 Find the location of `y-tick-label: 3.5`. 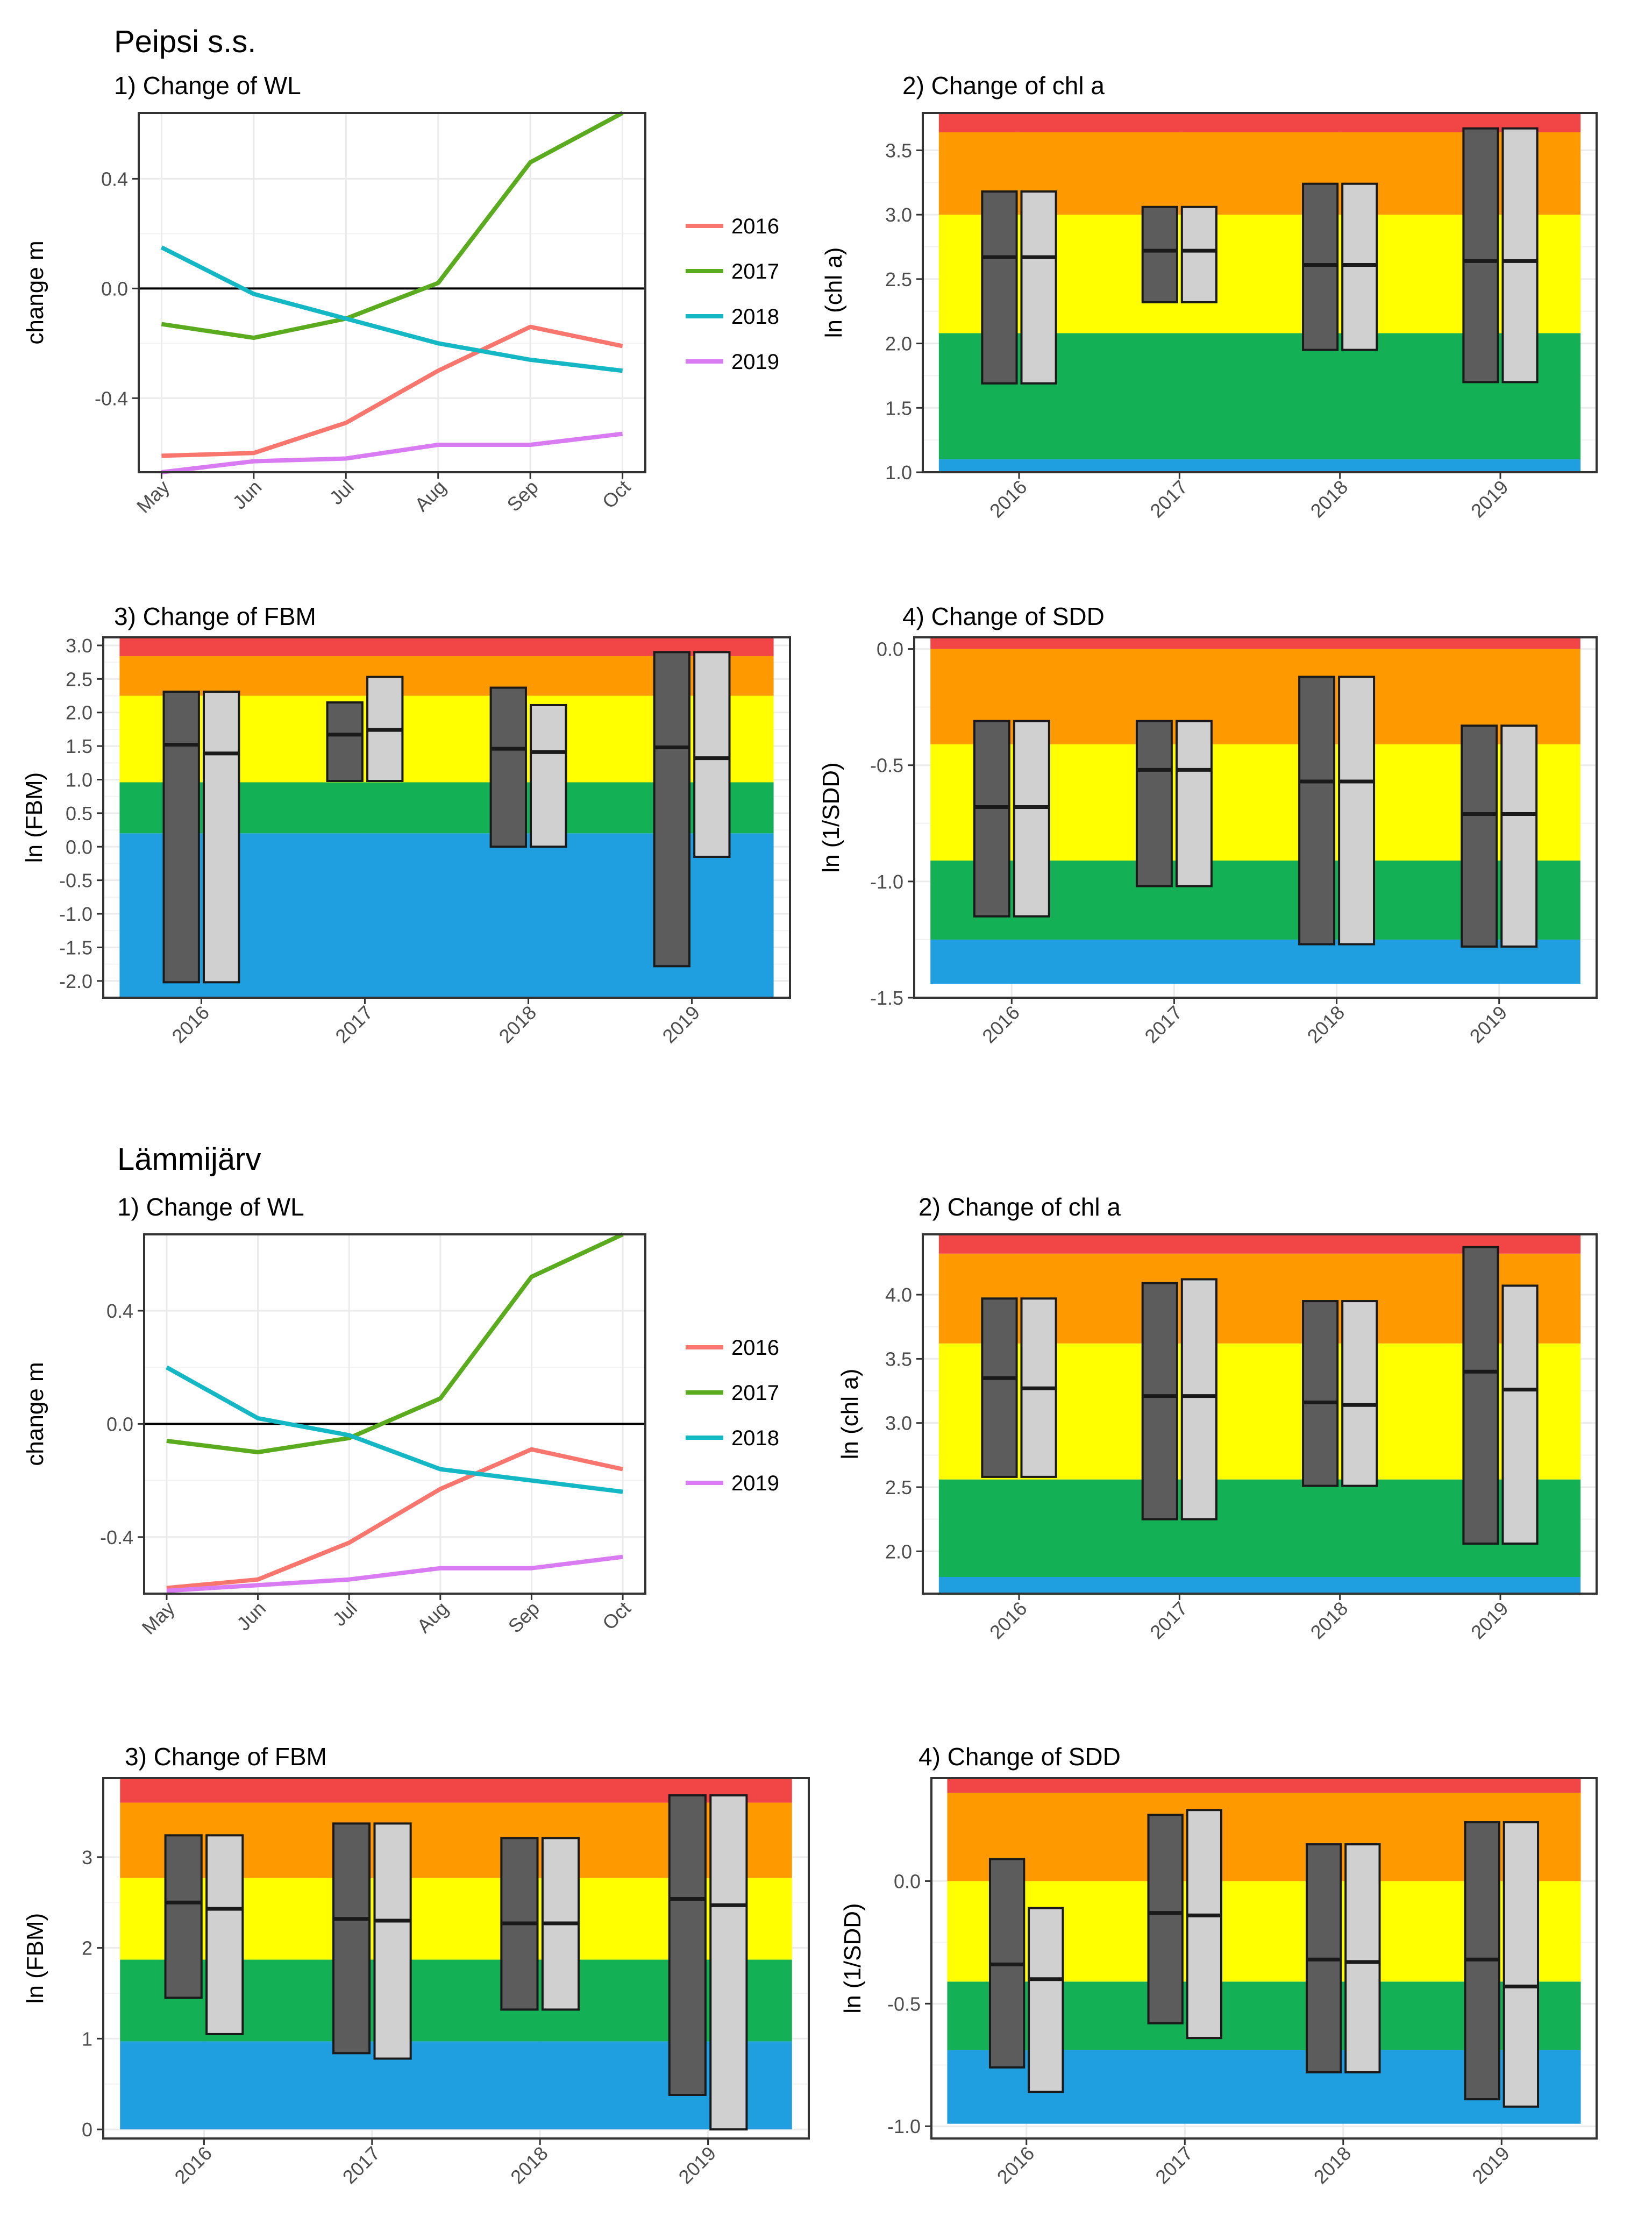

y-tick-label: 3.5 is located at coordinates (898, 1359).